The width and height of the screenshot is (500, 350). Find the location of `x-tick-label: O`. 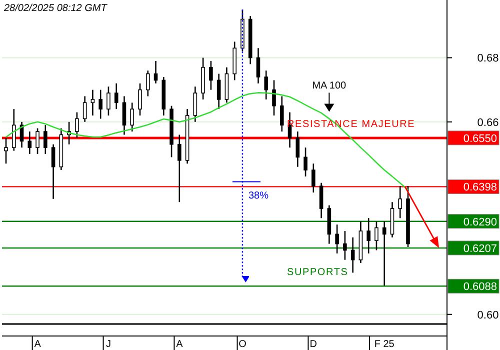

x-tick-label: O is located at coordinates (242, 344).